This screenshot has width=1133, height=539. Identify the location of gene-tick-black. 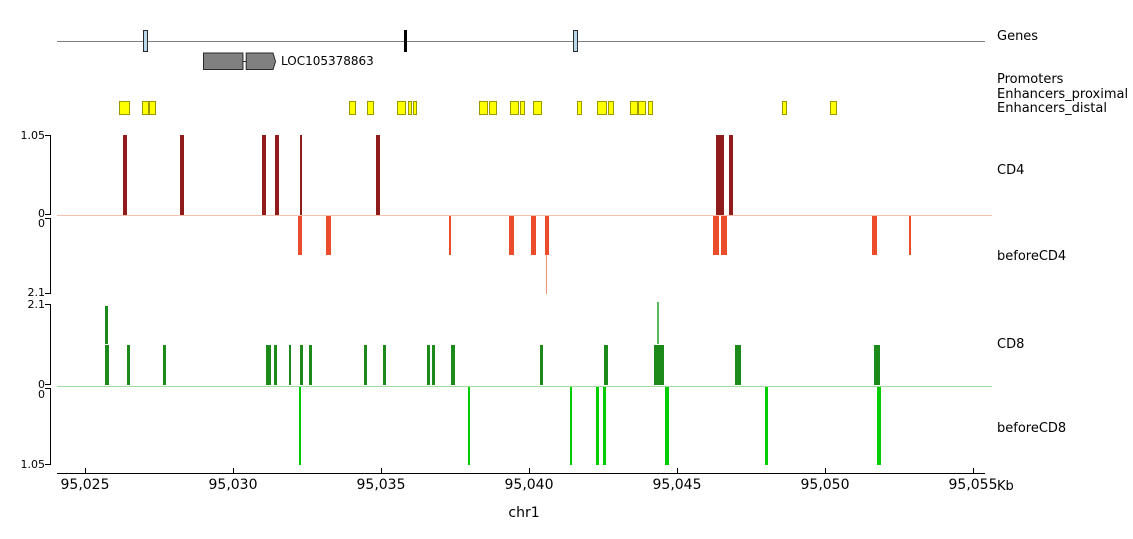
(405, 41).